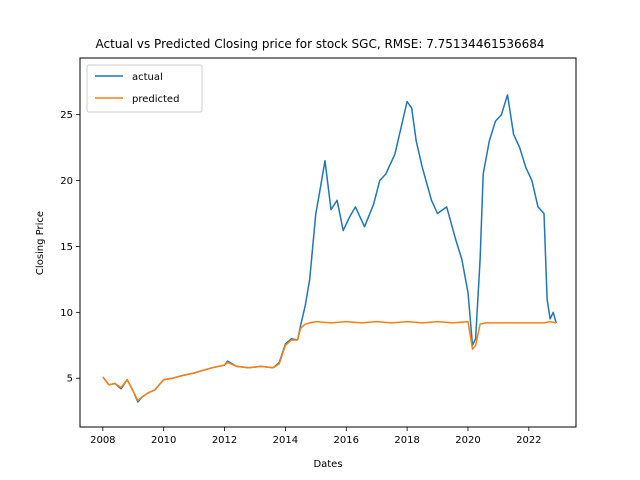 Image resolution: width=640 pixels, height=480 pixels. What do you see at coordinates (329, 361) in the screenshot?
I see `series-line-predicted` at bounding box center [329, 361].